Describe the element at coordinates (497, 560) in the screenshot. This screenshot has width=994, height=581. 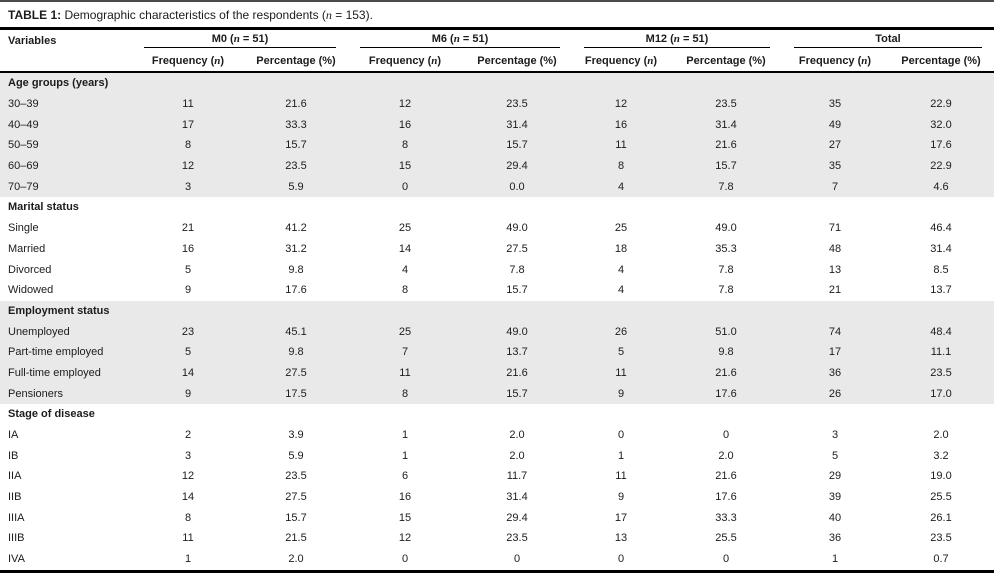
I see `table-row: IVA 1 2.0 0 0 0 0 1 0.7` at that location.